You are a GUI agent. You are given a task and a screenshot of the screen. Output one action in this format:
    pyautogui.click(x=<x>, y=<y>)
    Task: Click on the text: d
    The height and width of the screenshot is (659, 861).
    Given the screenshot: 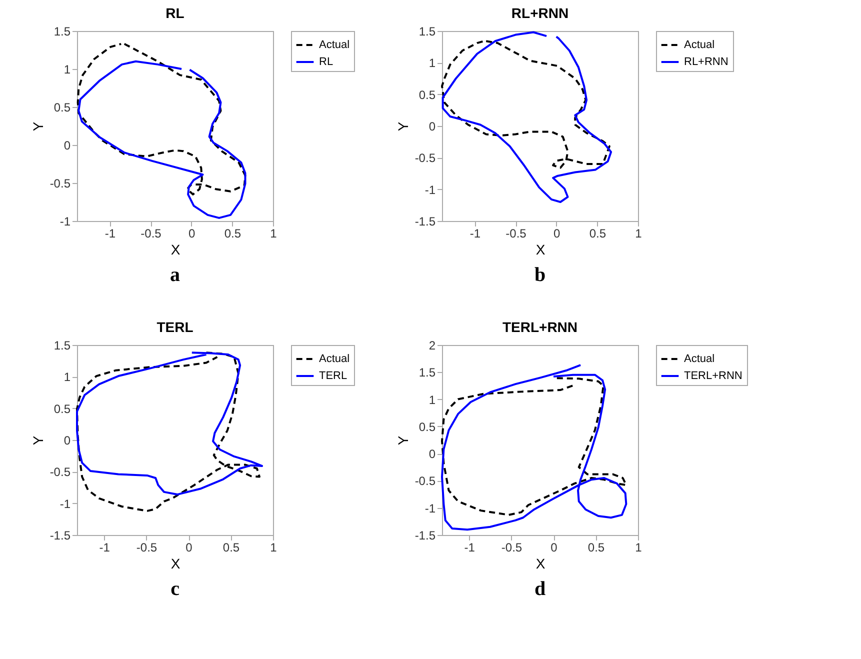 What is the action you would take?
    pyautogui.click(x=540, y=589)
    